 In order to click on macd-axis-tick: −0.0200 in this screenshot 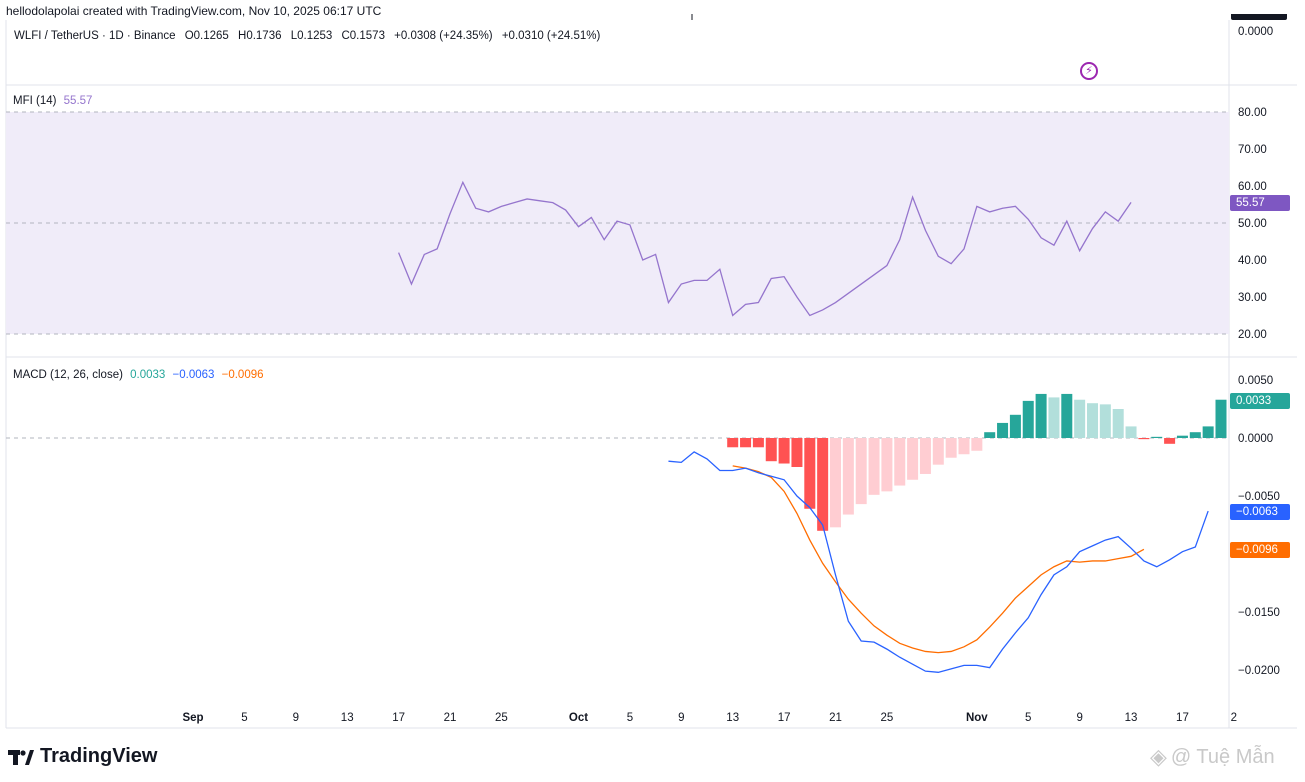, I will do `click(1259, 671)`.